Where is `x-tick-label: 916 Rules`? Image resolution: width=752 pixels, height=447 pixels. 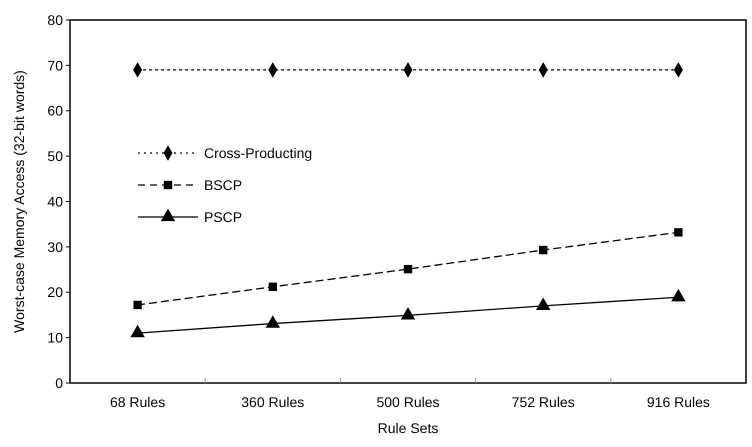
x-tick-label: 916 Rules is located at coordinates (678, 402).